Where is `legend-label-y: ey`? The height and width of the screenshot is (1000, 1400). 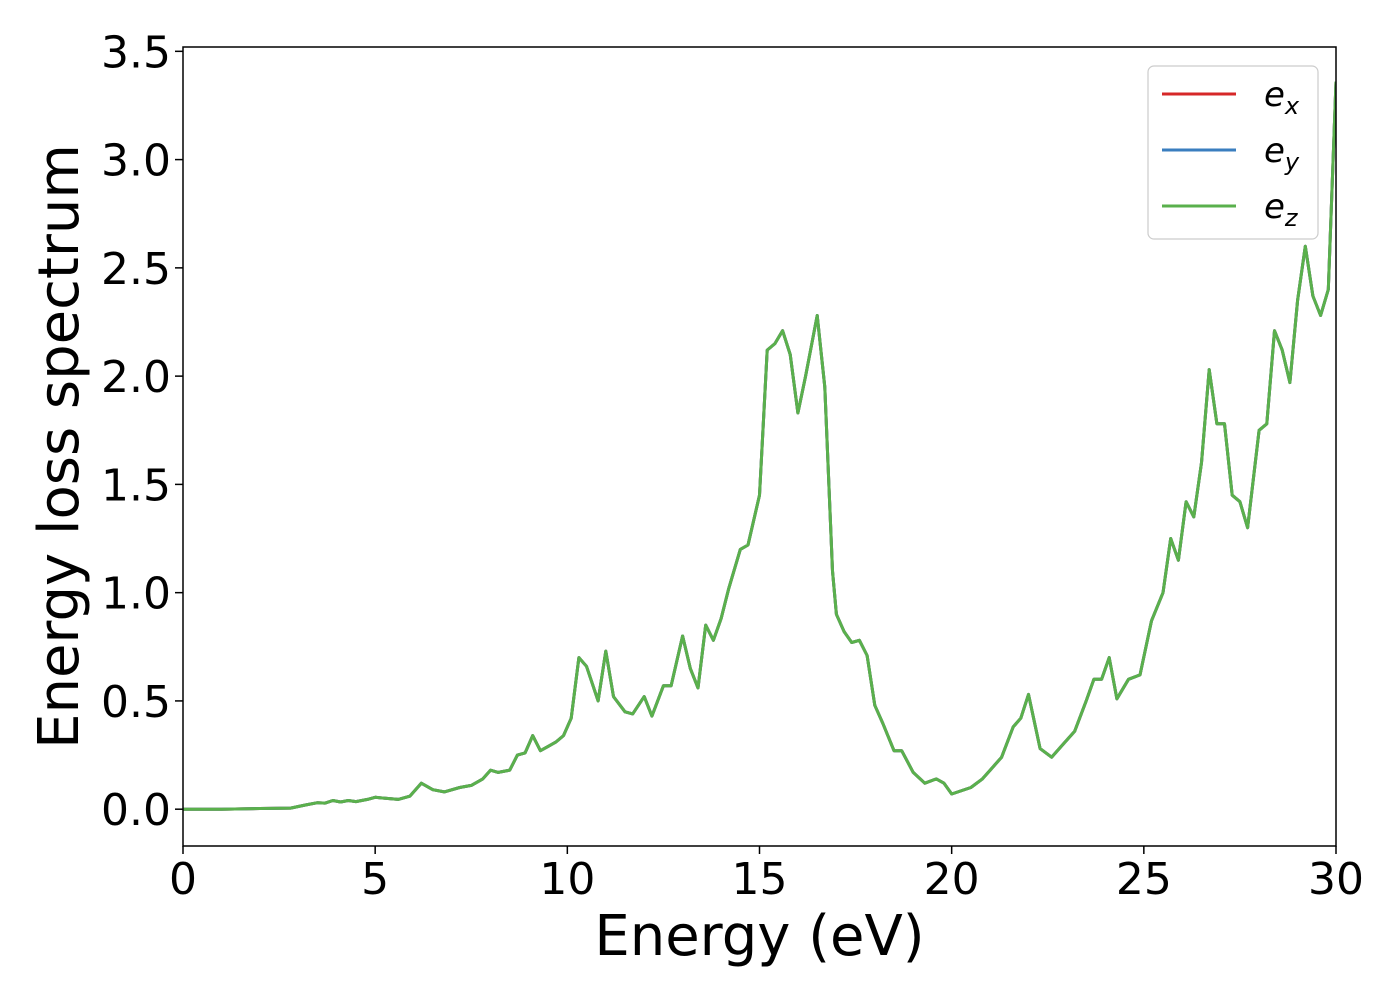
legend-label-y: ey is located at coordinates (1282, 153).